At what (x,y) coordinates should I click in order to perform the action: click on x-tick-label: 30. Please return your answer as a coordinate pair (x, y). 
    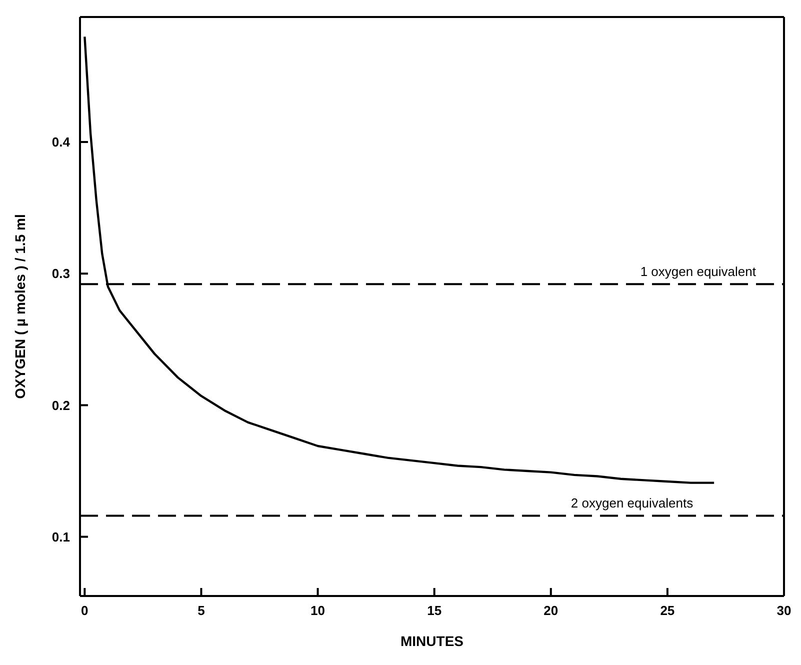
    Looking at the image, I should click on (784, 610).